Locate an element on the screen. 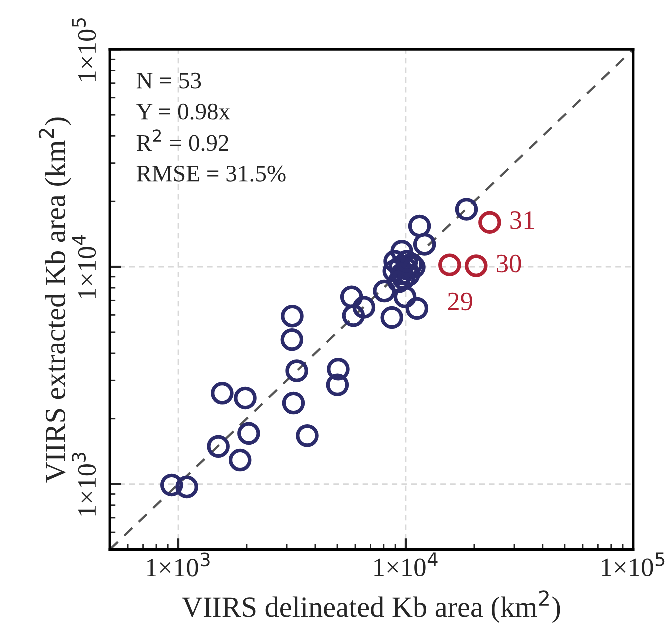  y-tick-label: 1×10$^{5}$ is located at coordinates (84, 50).